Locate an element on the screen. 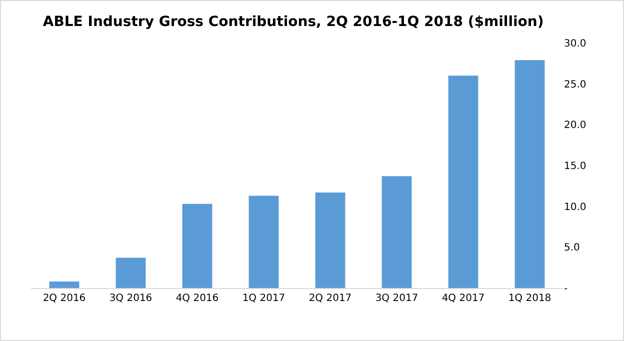 Image resolution: width=624 pixels, height=341 pixels. y-tick-label: 20.0 is located at coordinates (575, 126).